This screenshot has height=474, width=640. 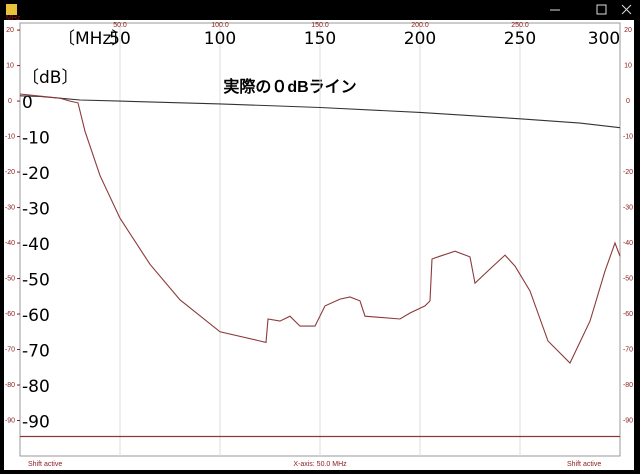 What do you see at coordinates (626, 9) in the screenshot?
I see `close-button` at bounding box center [626, 9].